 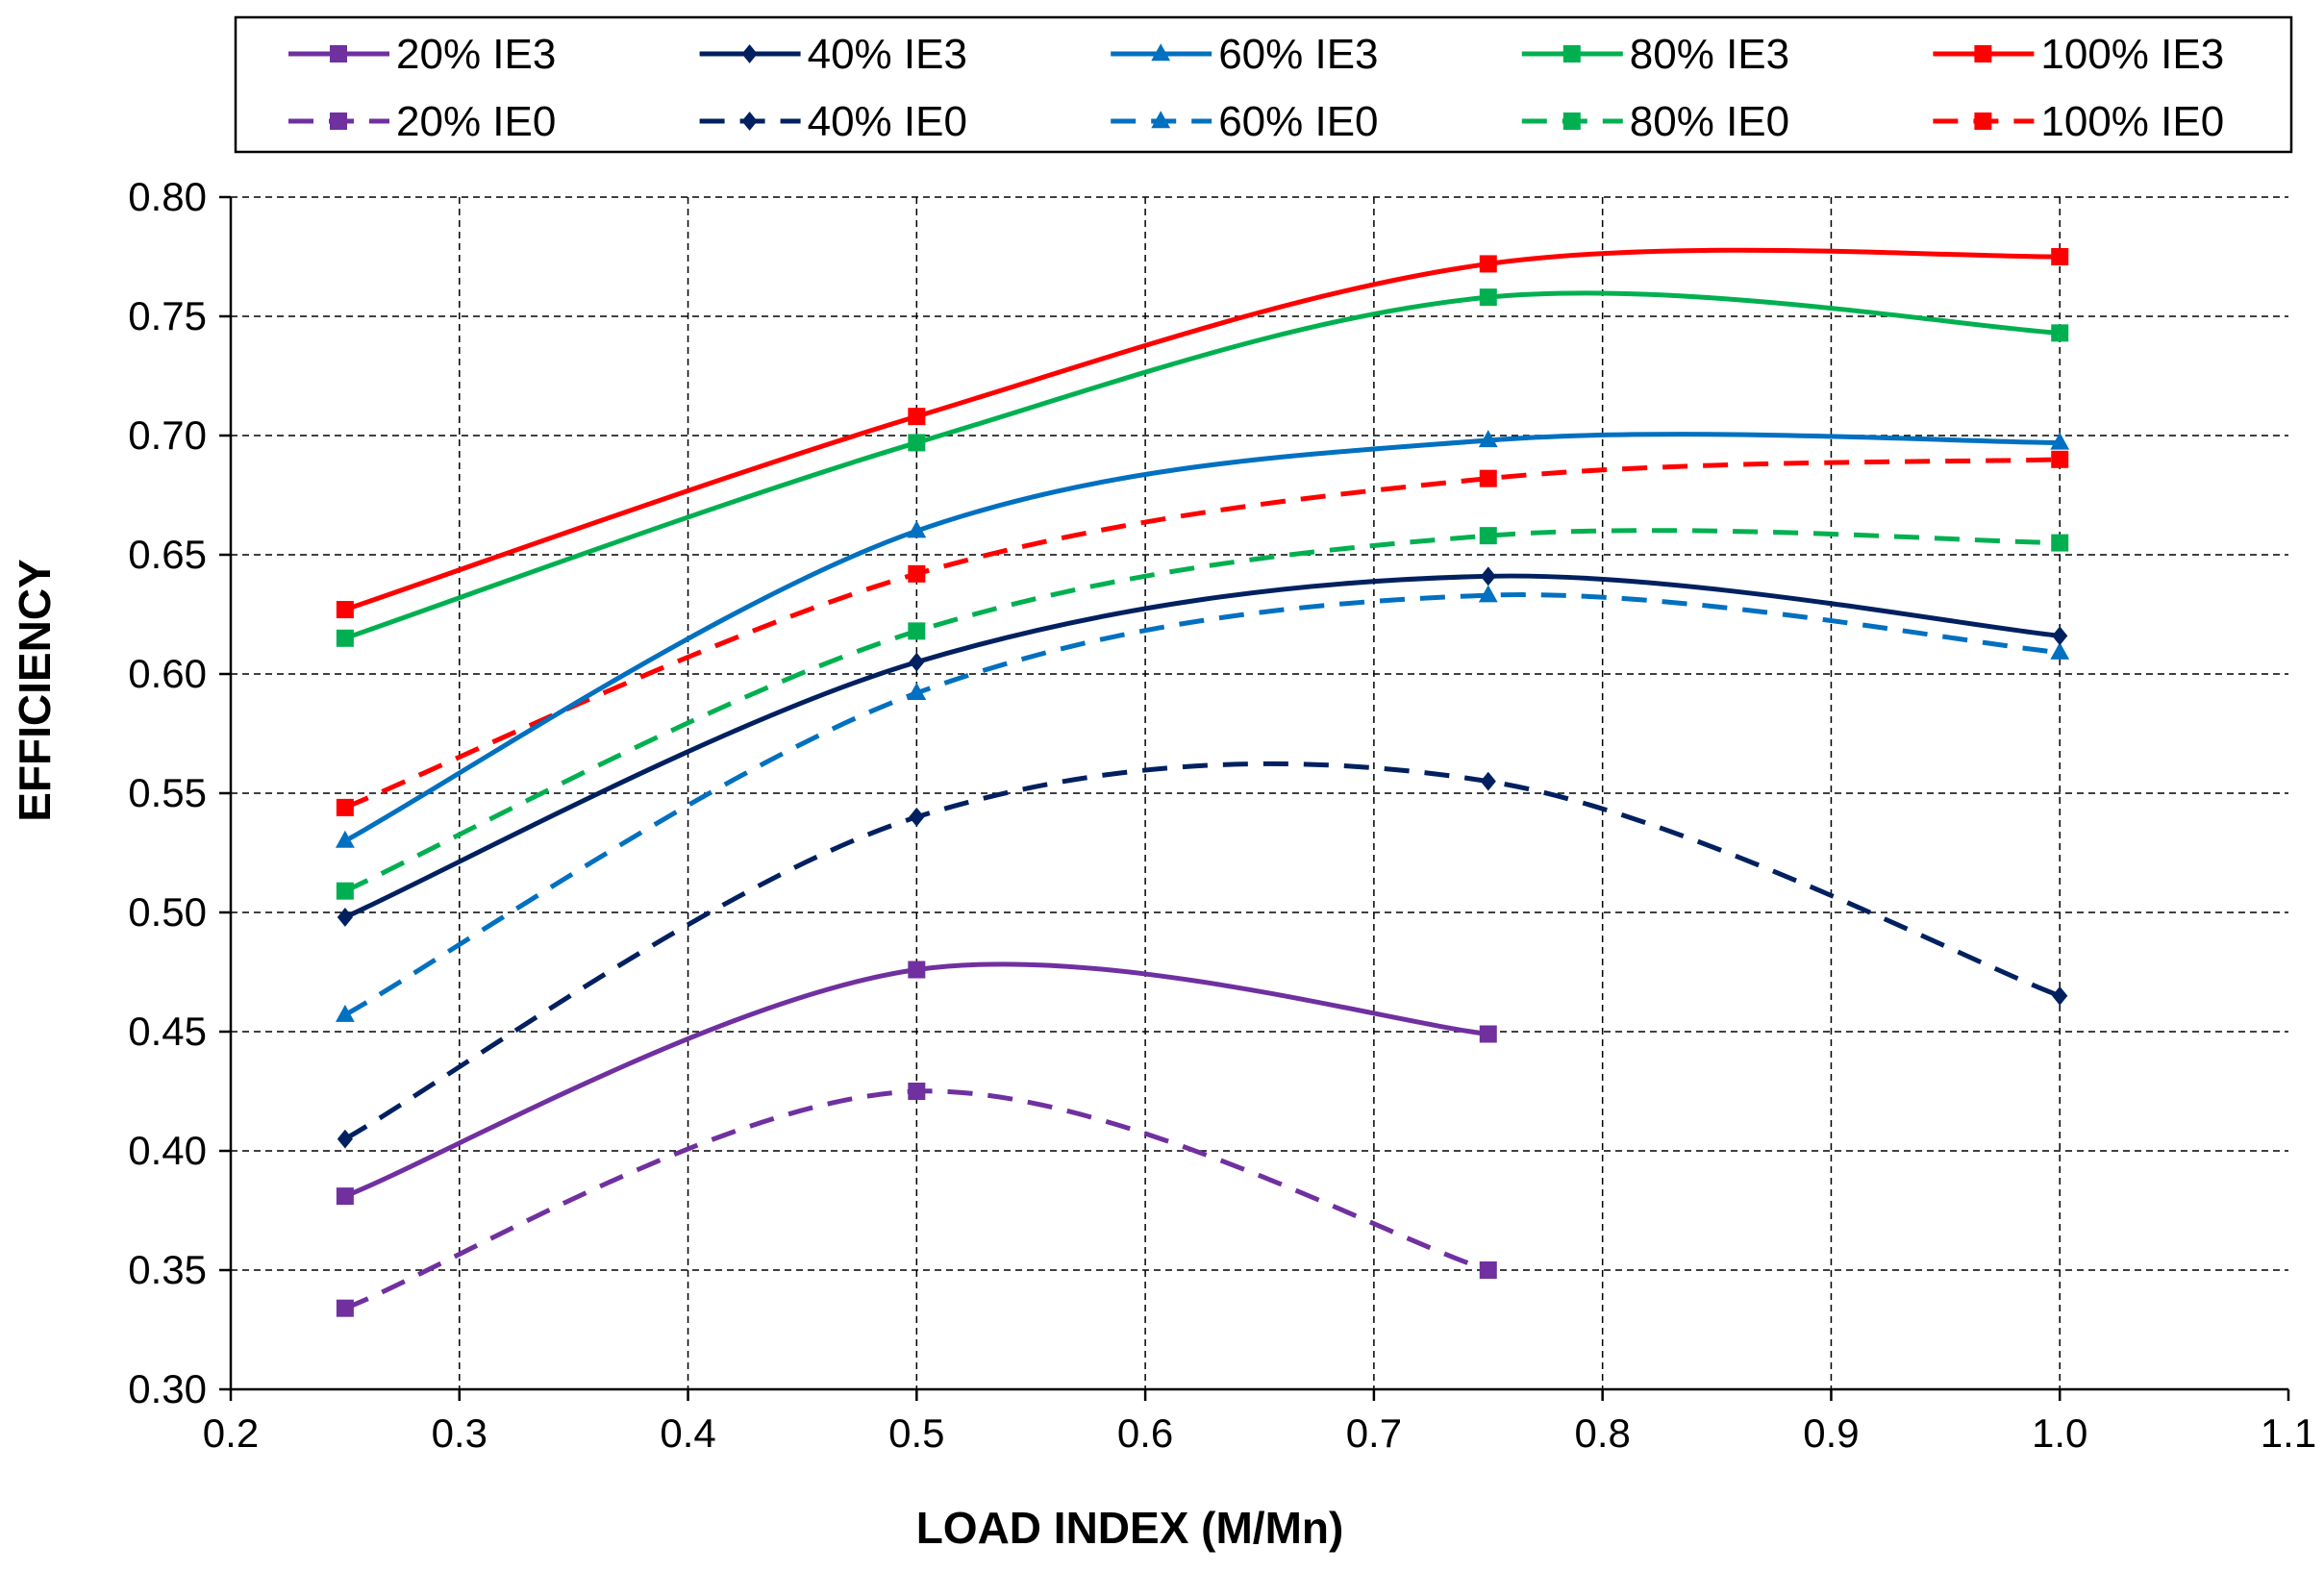 I want to click on legend-item-40pct-ie3: 40% IE3, so click(x=833, y=54).